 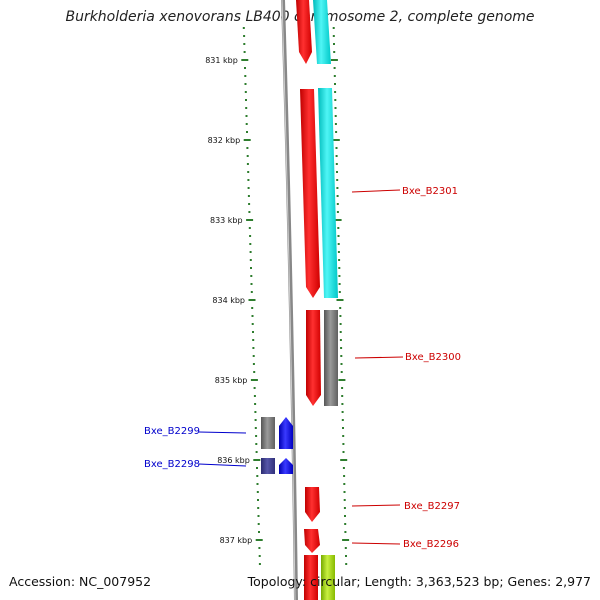 I want to click on ruler-tick-label: 832 kbp, so click(x=224, y=140).